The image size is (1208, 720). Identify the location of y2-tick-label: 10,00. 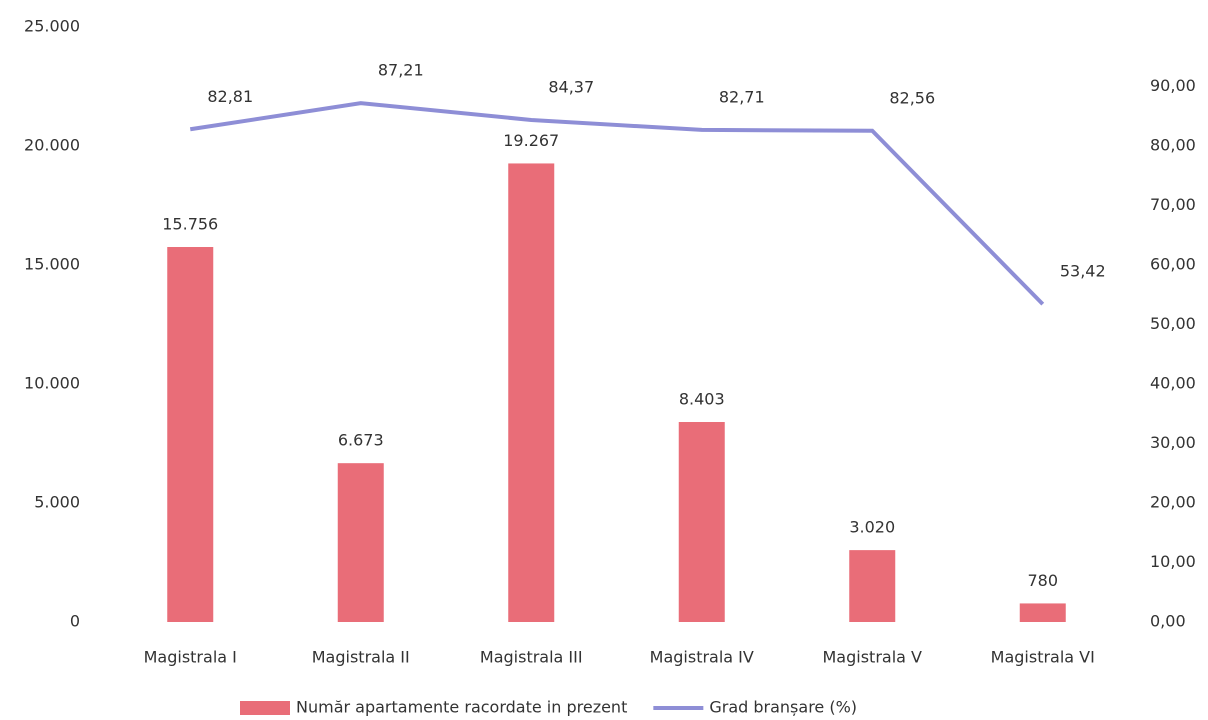
(1173, 561).